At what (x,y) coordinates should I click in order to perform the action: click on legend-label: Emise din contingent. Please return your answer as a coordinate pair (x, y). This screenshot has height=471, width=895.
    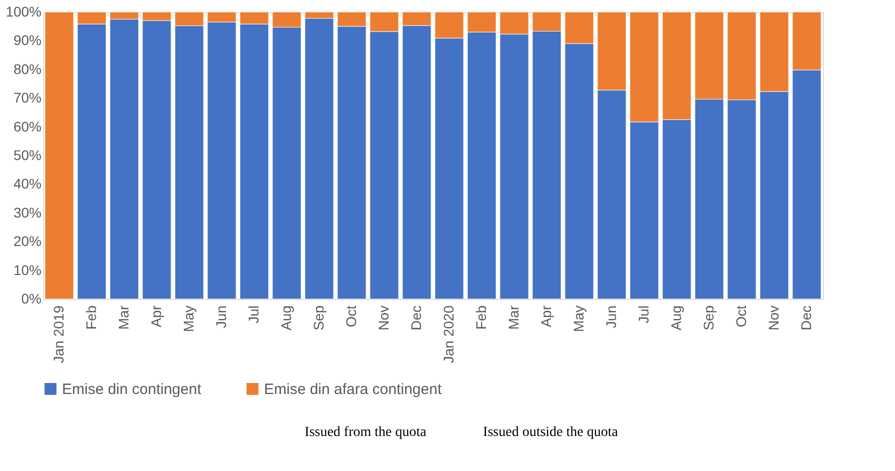
    Looking at the image, I should click on (132, 389).